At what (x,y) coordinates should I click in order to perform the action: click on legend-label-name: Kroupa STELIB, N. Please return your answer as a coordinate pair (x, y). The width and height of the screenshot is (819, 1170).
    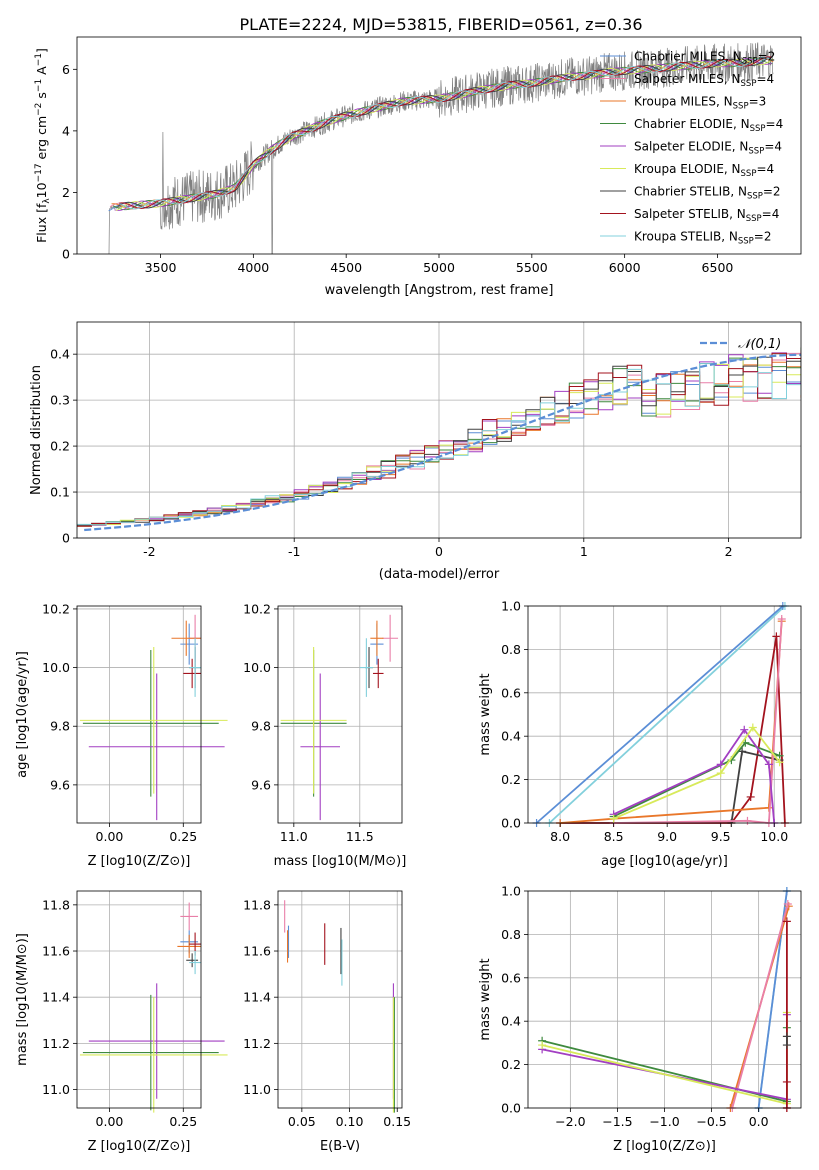
    Looking at the image, I should click on (686, 237).